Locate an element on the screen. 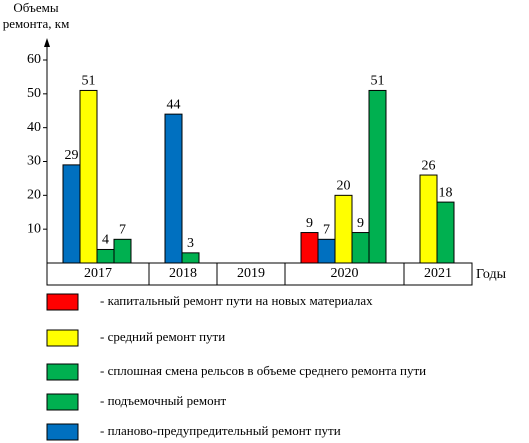 The height and width of the screenshot is (443, 529). y-tick-label: 50 is located at coordinates (34, 93).